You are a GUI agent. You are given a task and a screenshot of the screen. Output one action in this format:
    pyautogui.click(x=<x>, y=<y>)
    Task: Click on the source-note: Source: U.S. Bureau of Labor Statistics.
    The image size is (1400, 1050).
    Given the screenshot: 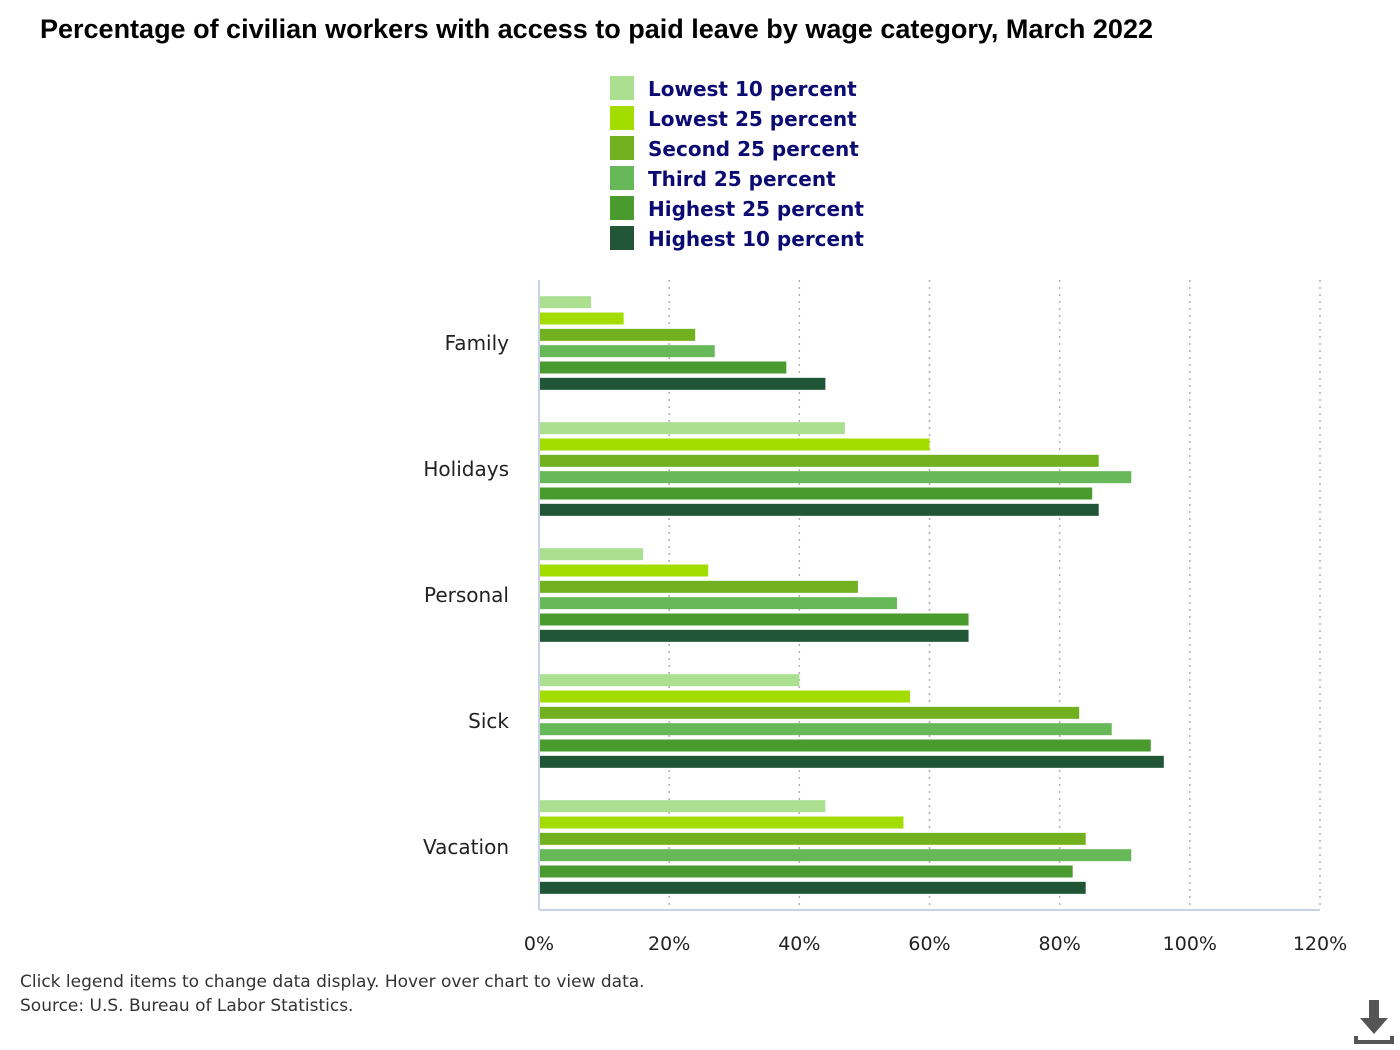 What is the action you would take?
    pyautogui.click(x=187, y=1006)
    